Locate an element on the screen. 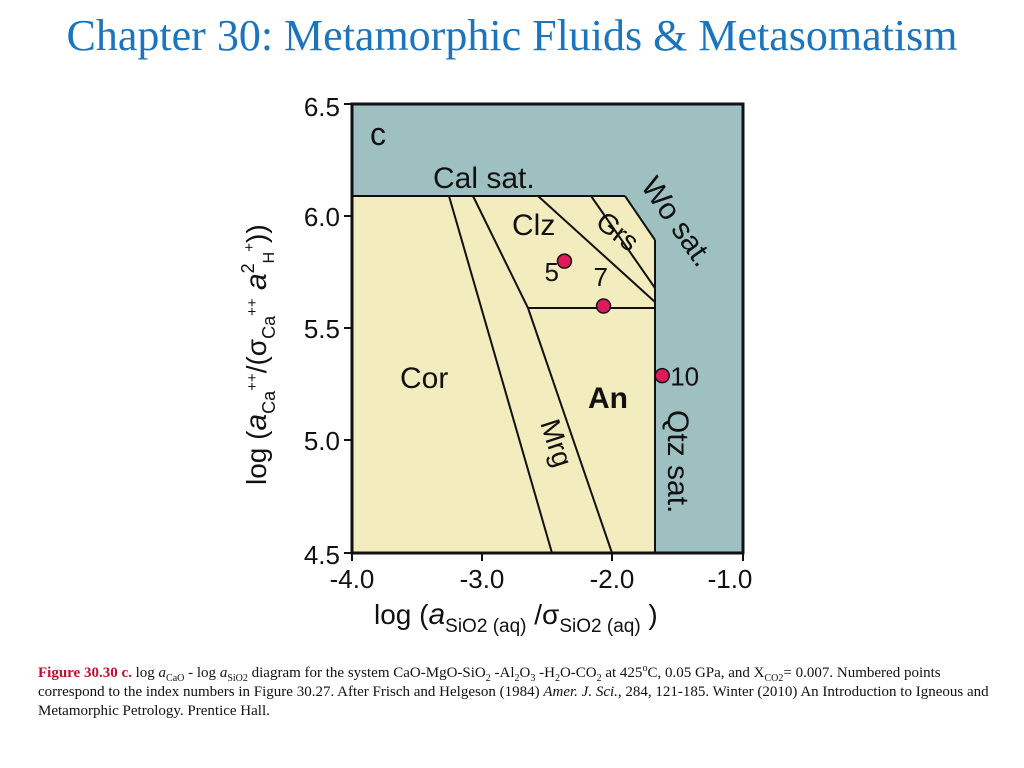 The image size is (1024, 768). x-tick-labels: -4.0 -3.0 -2.0 -1.0 is located at coordinates (541, 579).